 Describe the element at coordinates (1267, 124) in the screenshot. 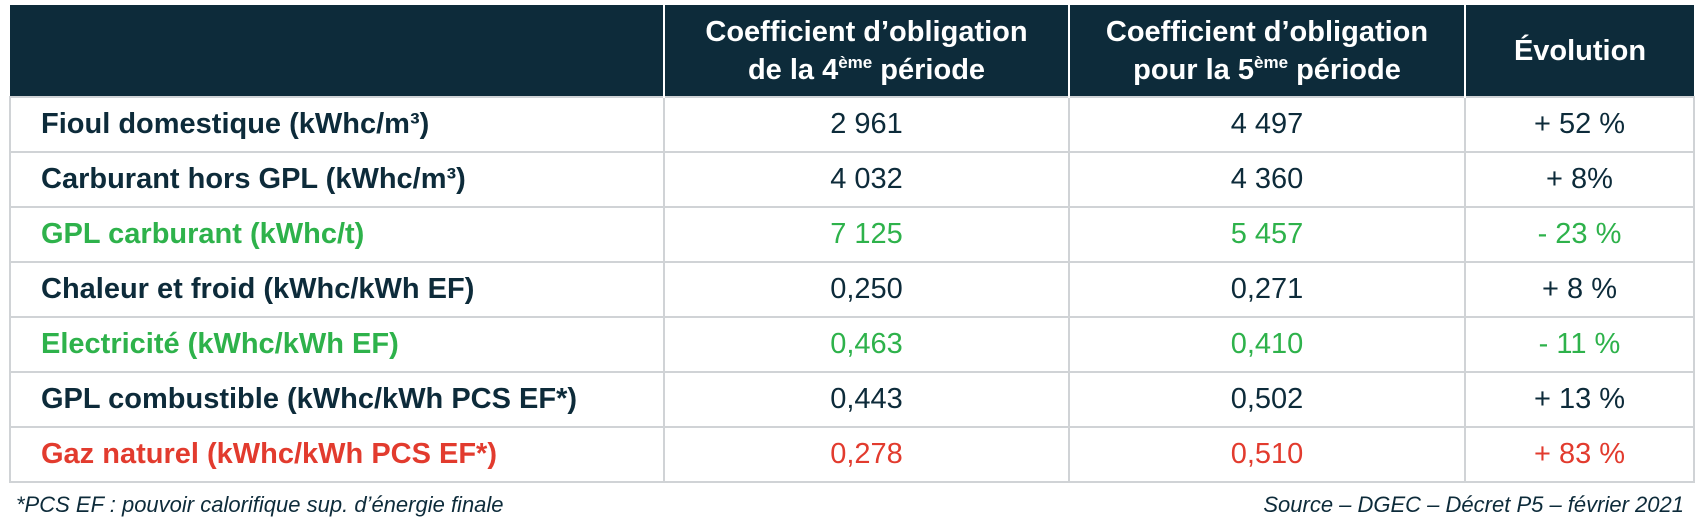

I see `cell: 4 497` at that location.